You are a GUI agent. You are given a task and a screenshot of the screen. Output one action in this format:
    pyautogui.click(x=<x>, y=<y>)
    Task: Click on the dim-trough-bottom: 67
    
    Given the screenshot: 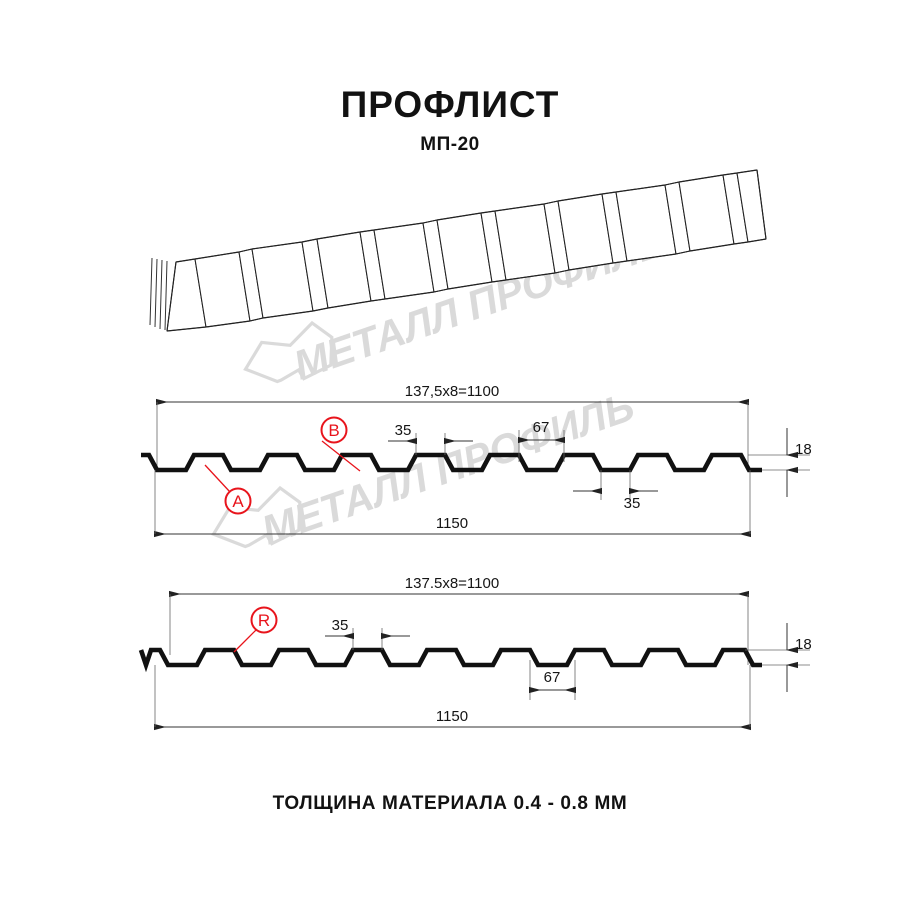 What is the action you would take?
    pyautogui.click(x=552, y=677)
    